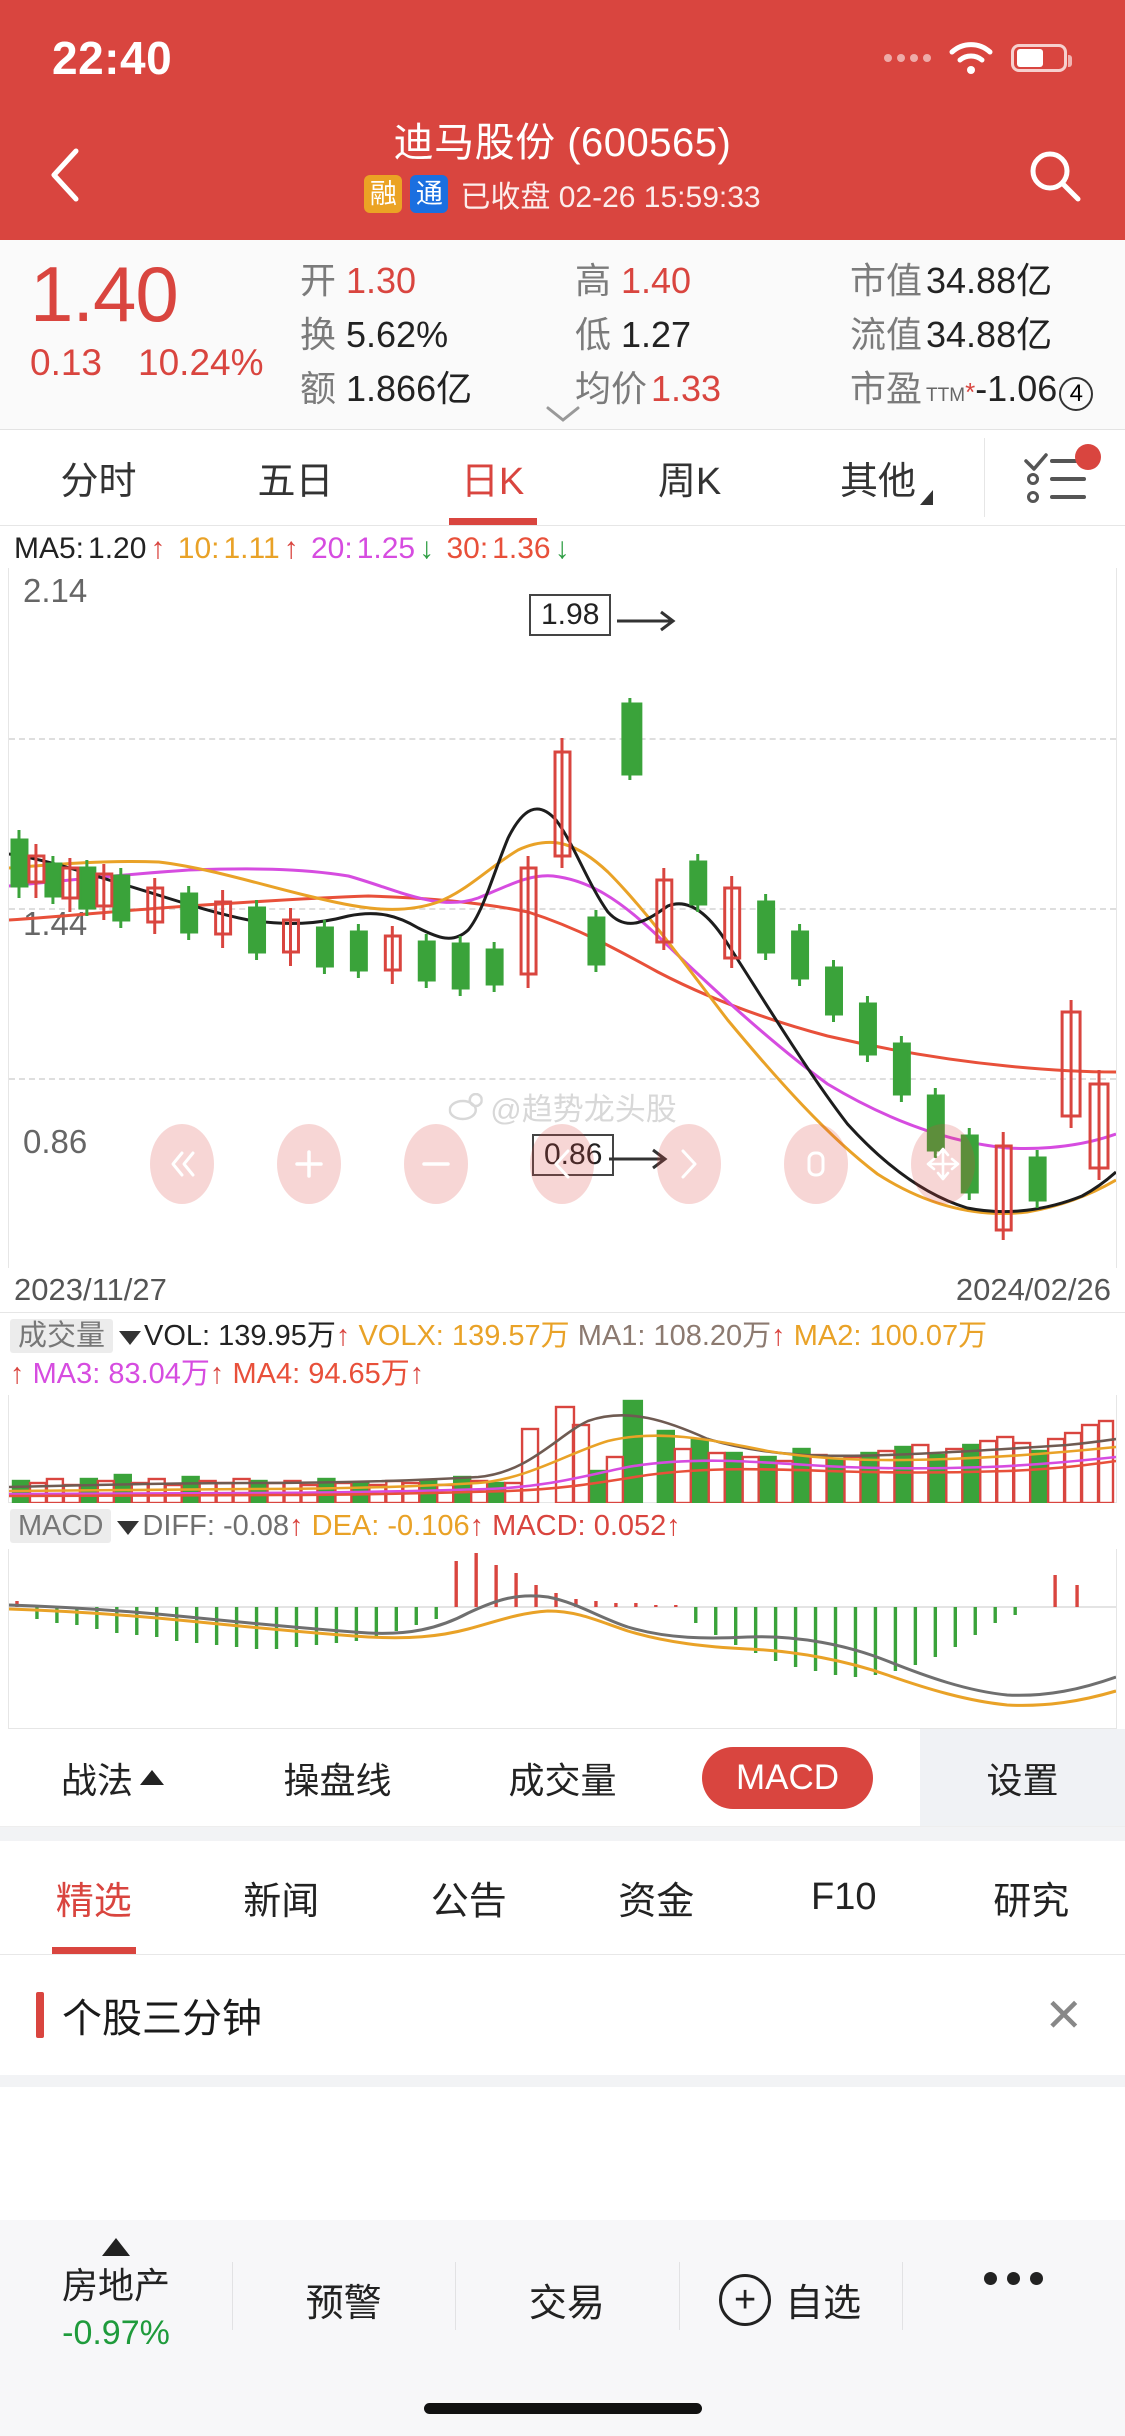  I want to click on field-value: -1.06, so click(1016, 388).